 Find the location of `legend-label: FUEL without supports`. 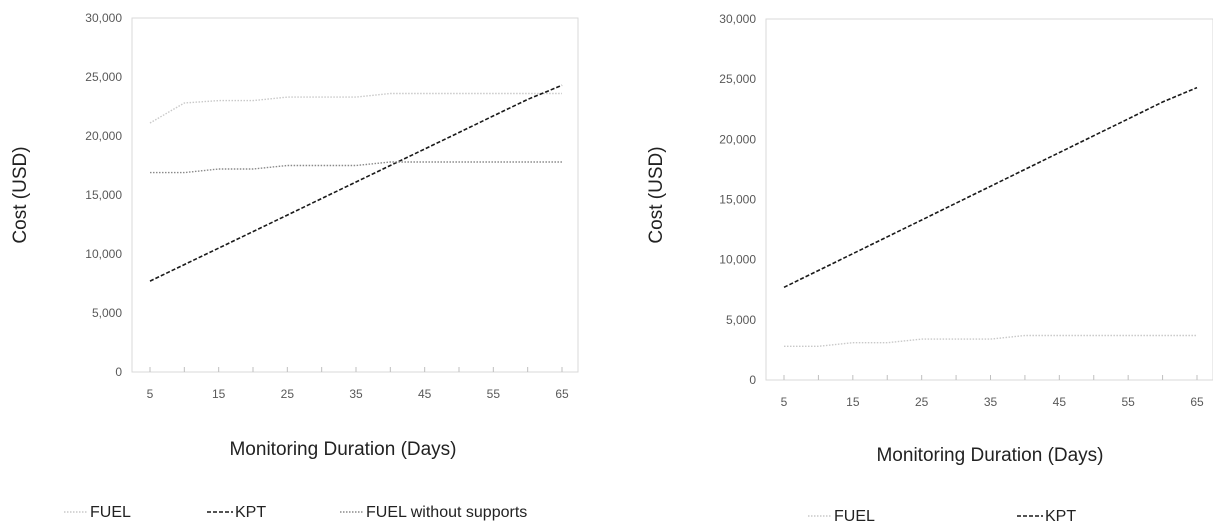

legend-label: FUEL without supports is located at coordinates (446, 512).